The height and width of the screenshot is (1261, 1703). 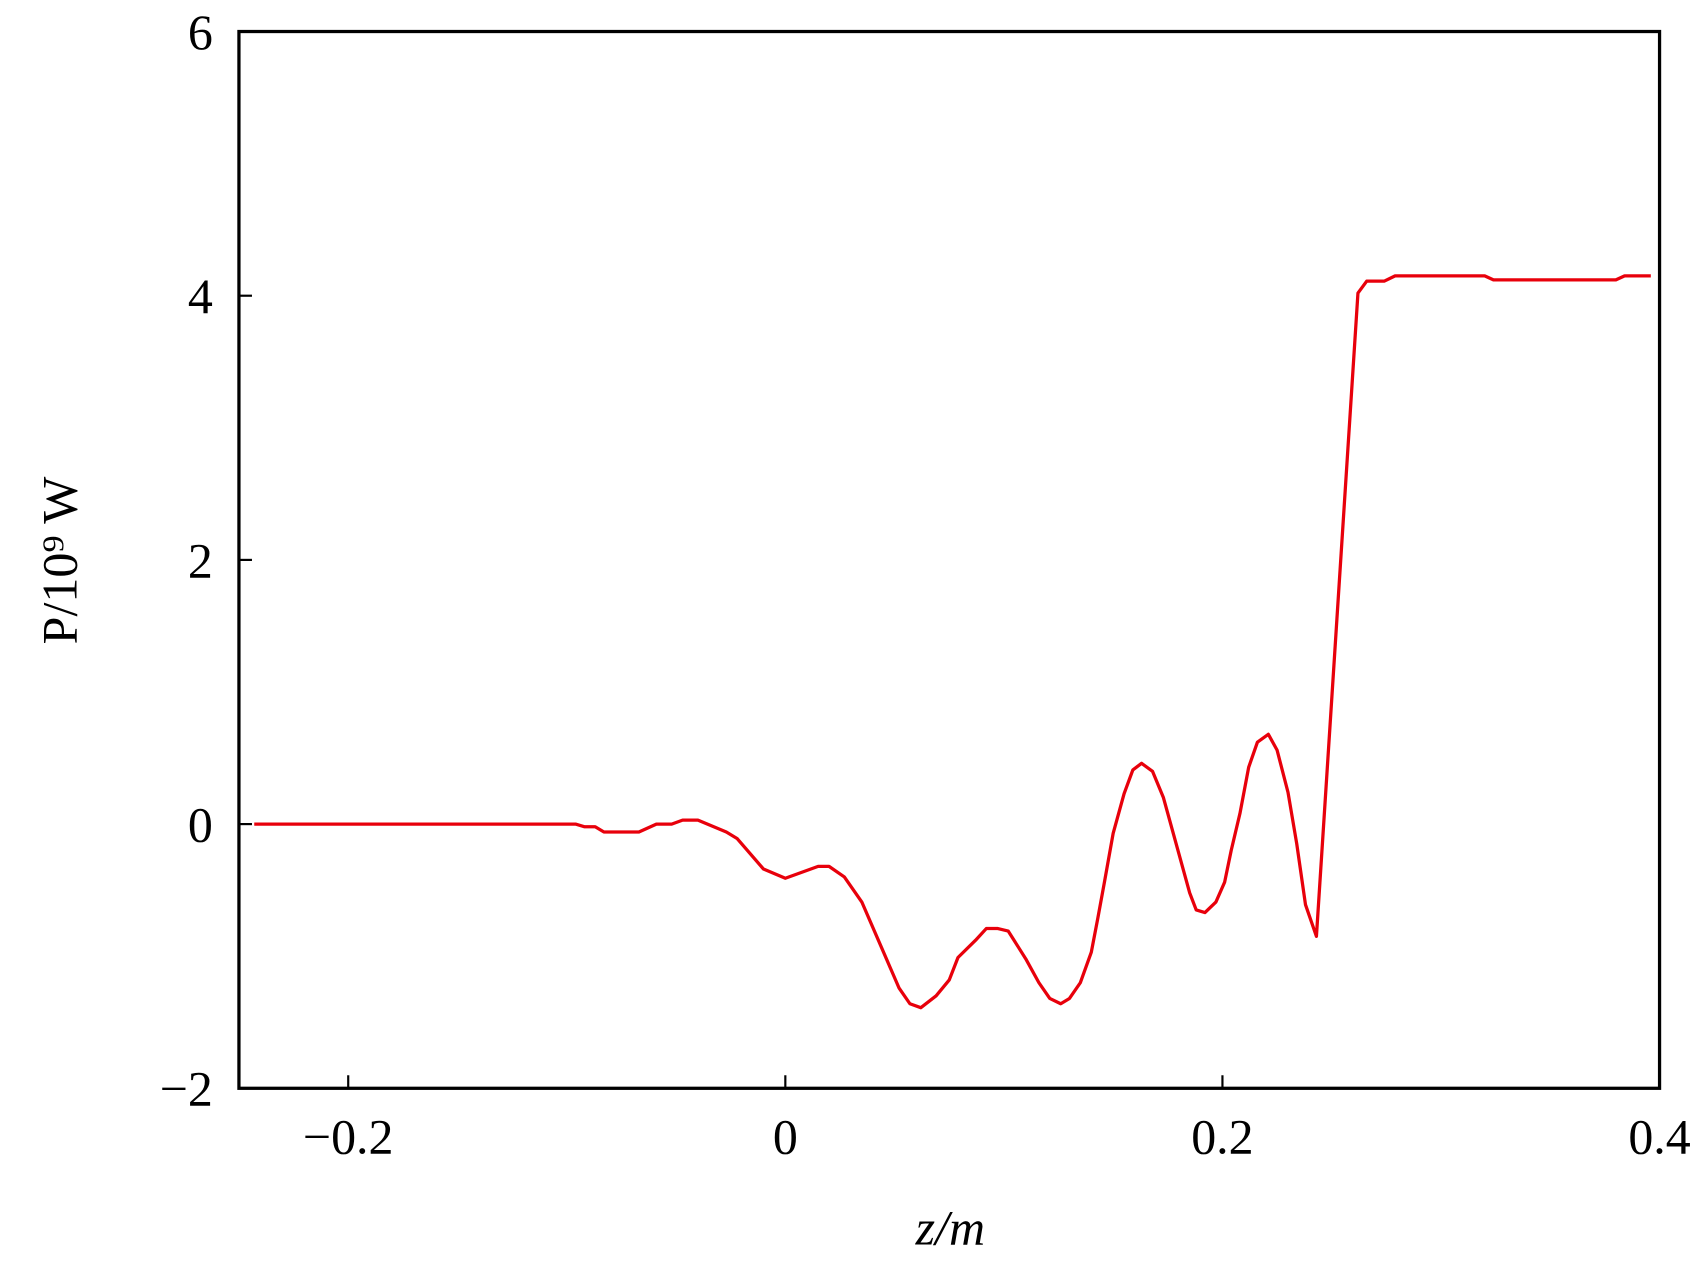 I want to click on y-axis-label: P/10⁹ W, so click(x=60, y=560).